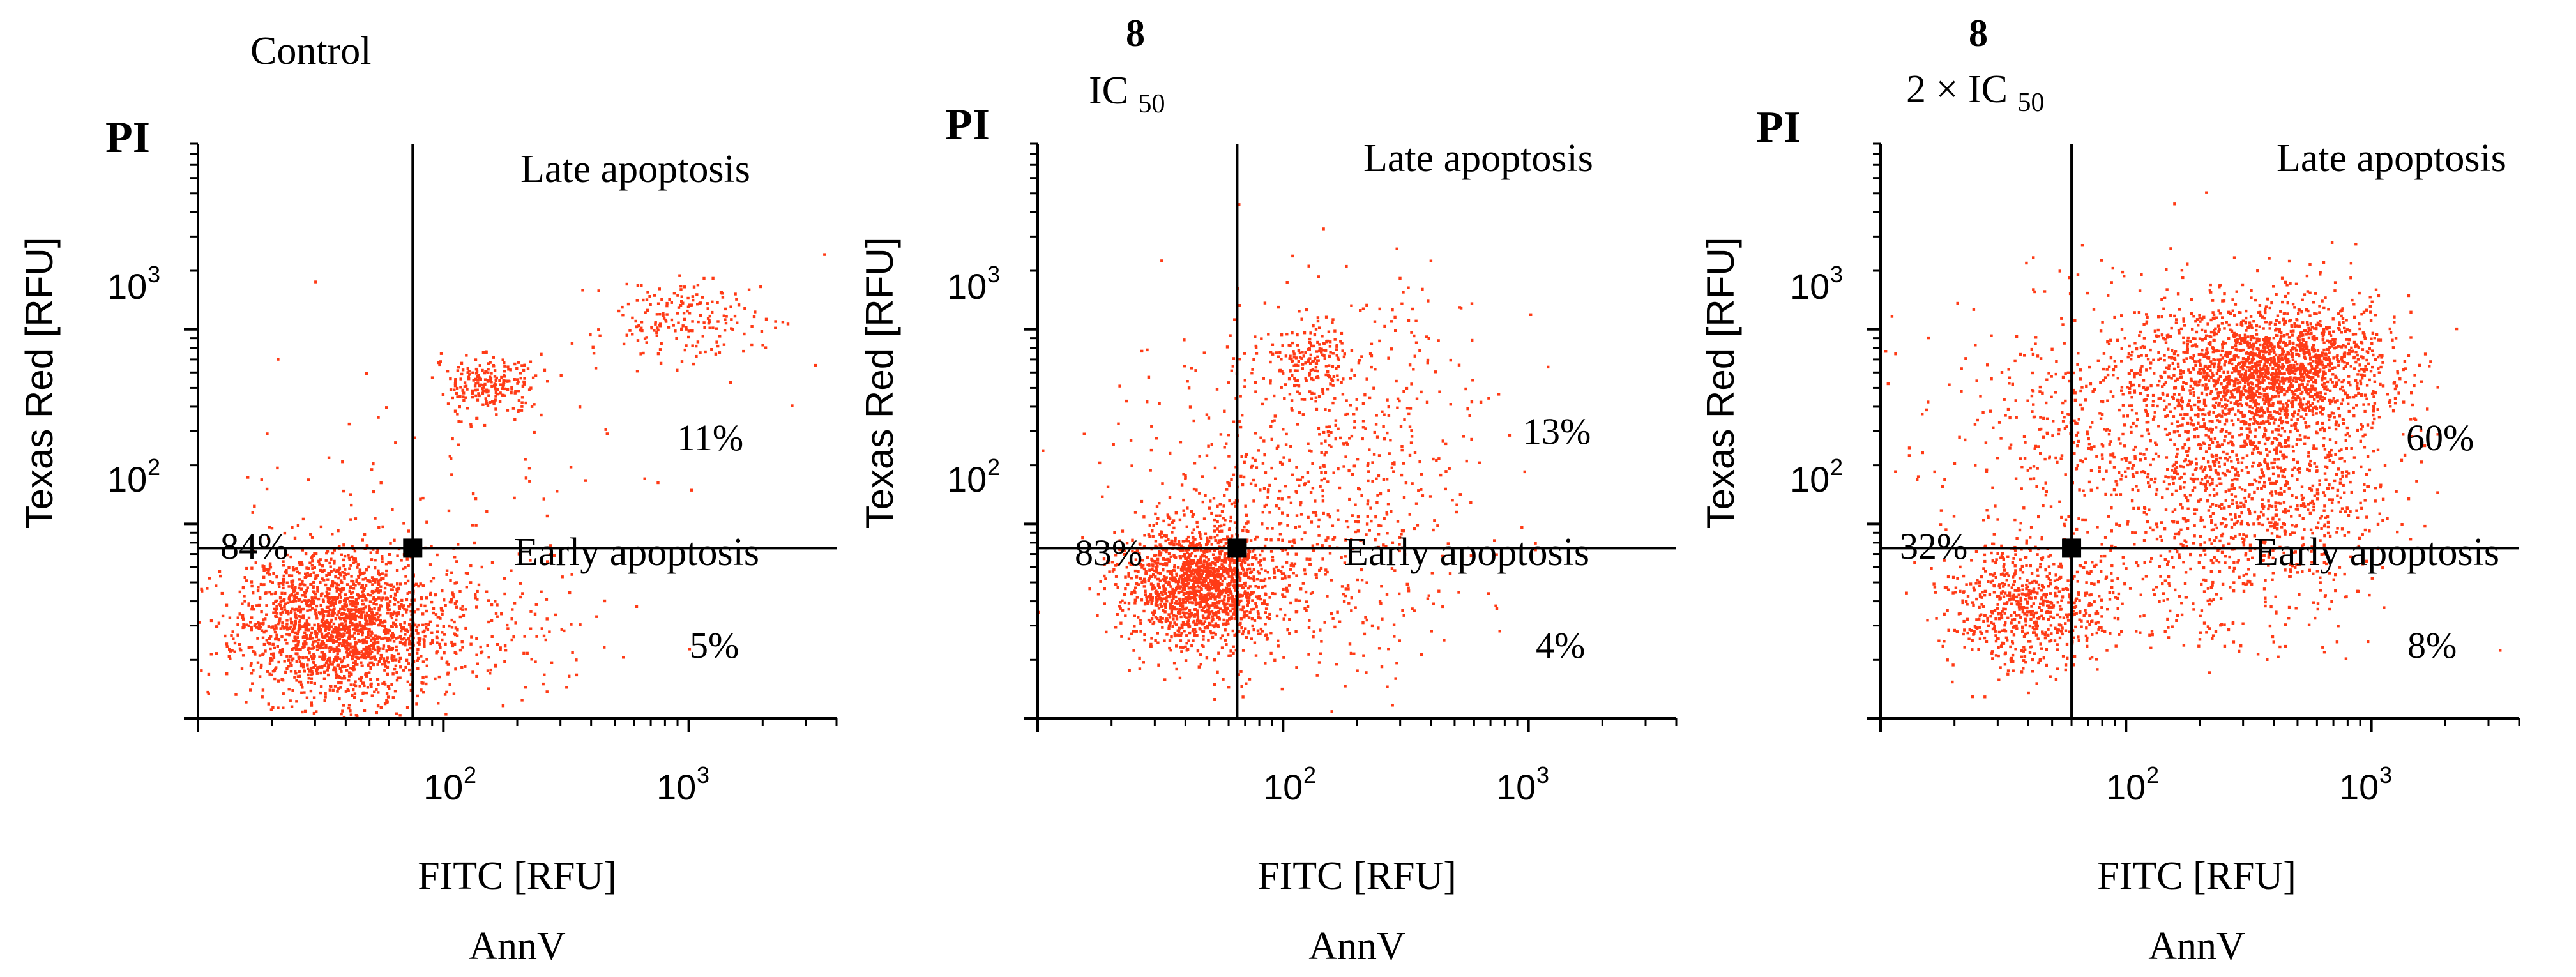 Image resolution: width=2576 pixels, height=977 pixels. Describe the element at coordinates (134, 284) in the screenshot. I see `y-tick-label-1000: 10 3` at that location.